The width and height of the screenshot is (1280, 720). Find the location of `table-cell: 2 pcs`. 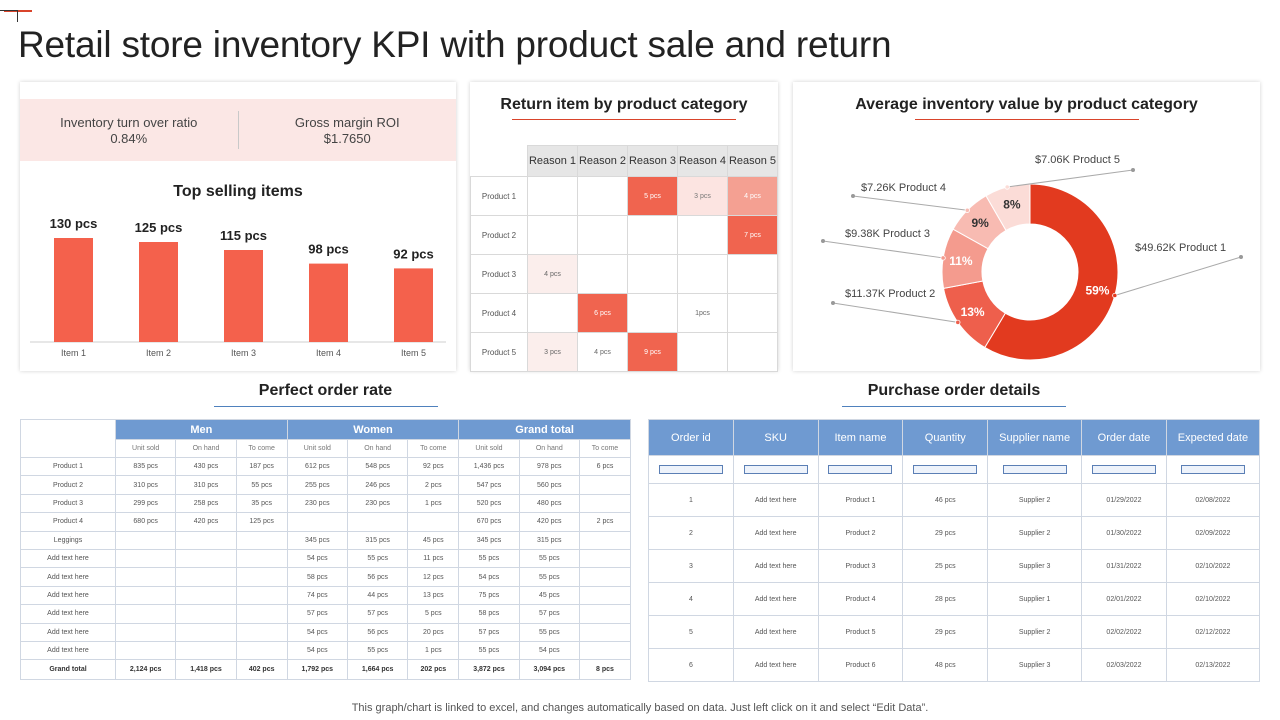

table-cell: 2 pcs is located at coordinates (605, 522).